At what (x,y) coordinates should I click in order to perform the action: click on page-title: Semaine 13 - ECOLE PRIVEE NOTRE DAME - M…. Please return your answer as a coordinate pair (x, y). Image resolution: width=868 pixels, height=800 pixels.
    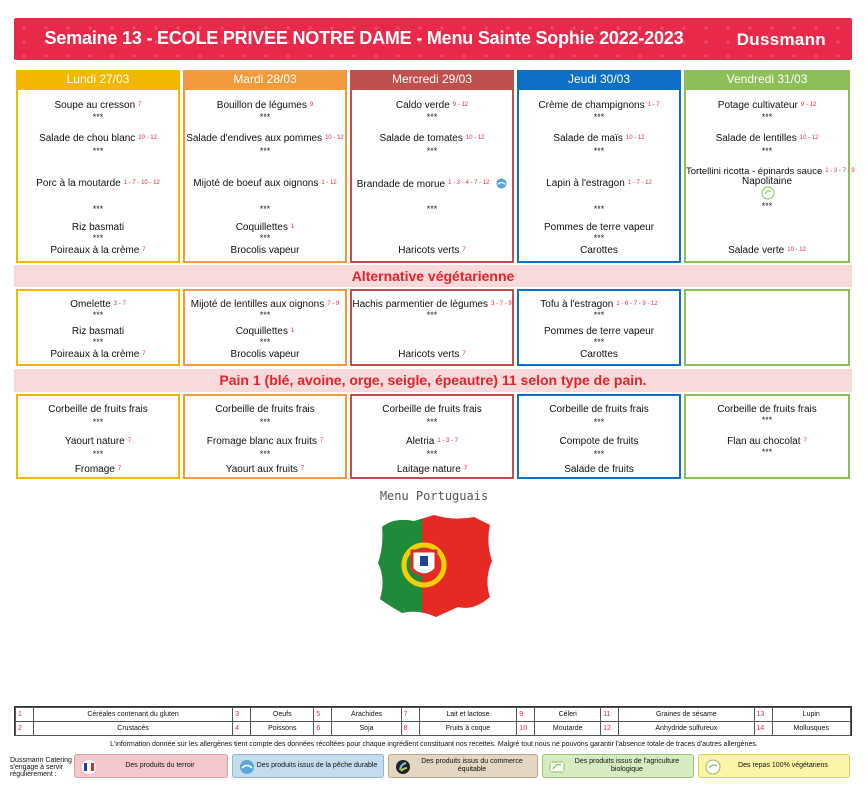
    Looking at the image, I should click on (364, 38).